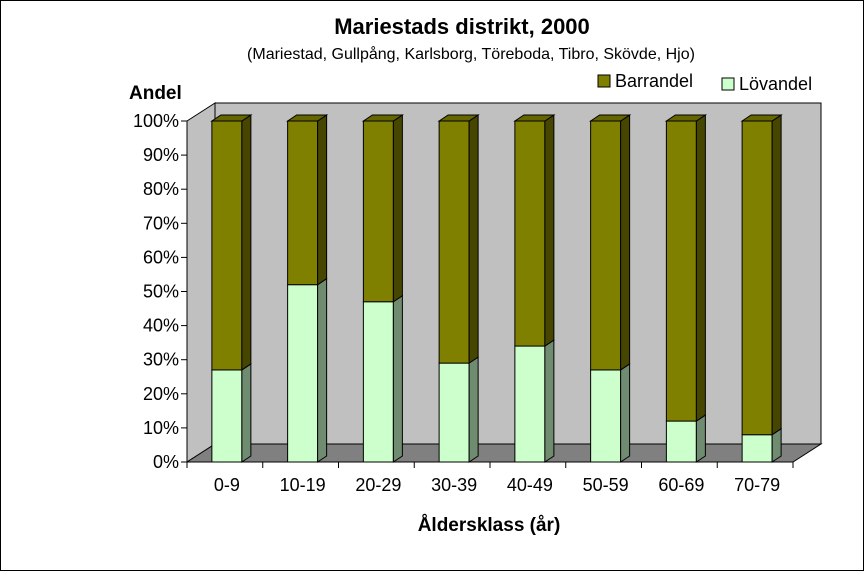  What do you see at coordinates (757, 485) in the screenshot?
I see `x-tick-label: 70-79` at bounding box center [757, 485].